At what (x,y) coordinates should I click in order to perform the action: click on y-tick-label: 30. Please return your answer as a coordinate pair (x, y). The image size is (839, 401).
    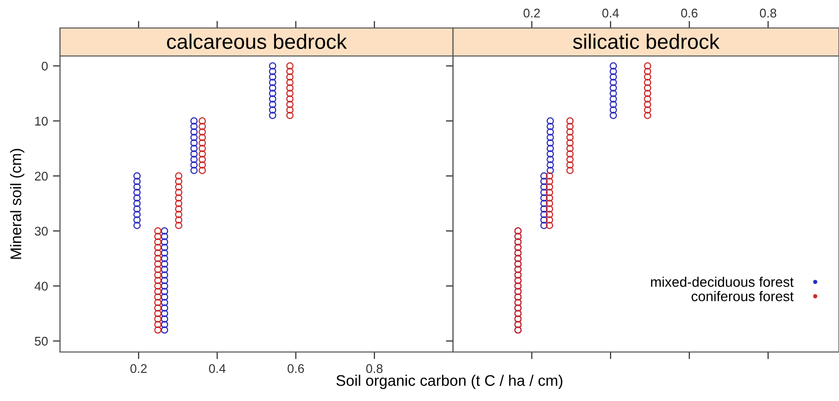
    Looking at the image, I should click on (41, 231).